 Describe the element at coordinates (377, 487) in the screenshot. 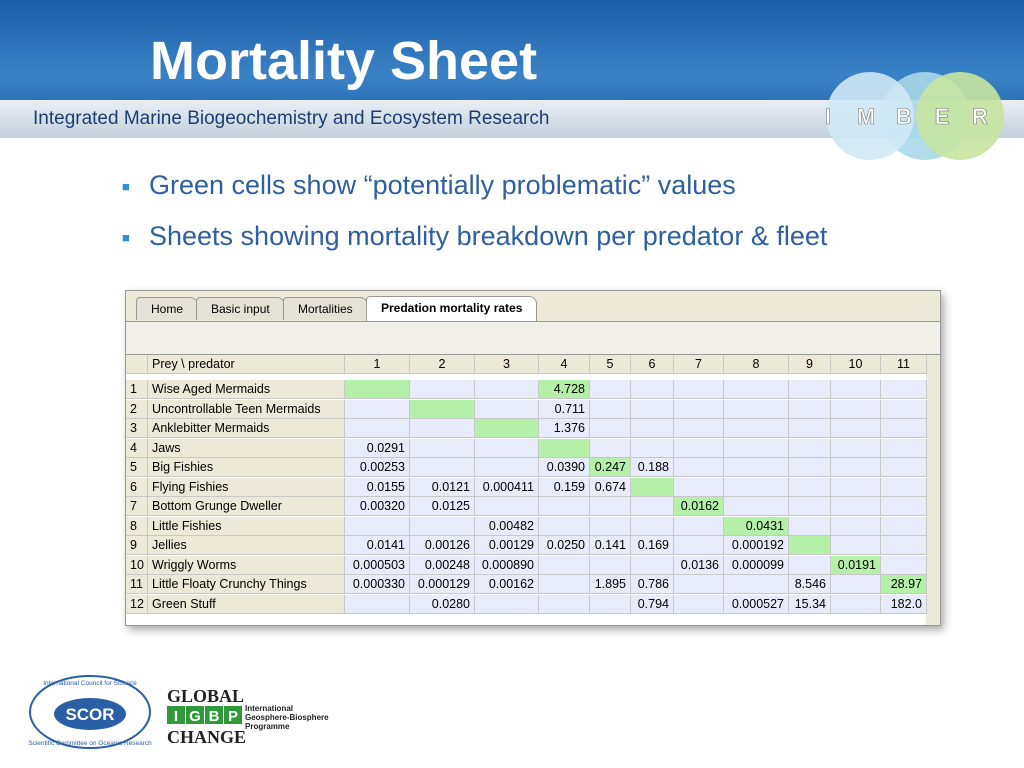

I see `data-cell: 0.0155` at that location.